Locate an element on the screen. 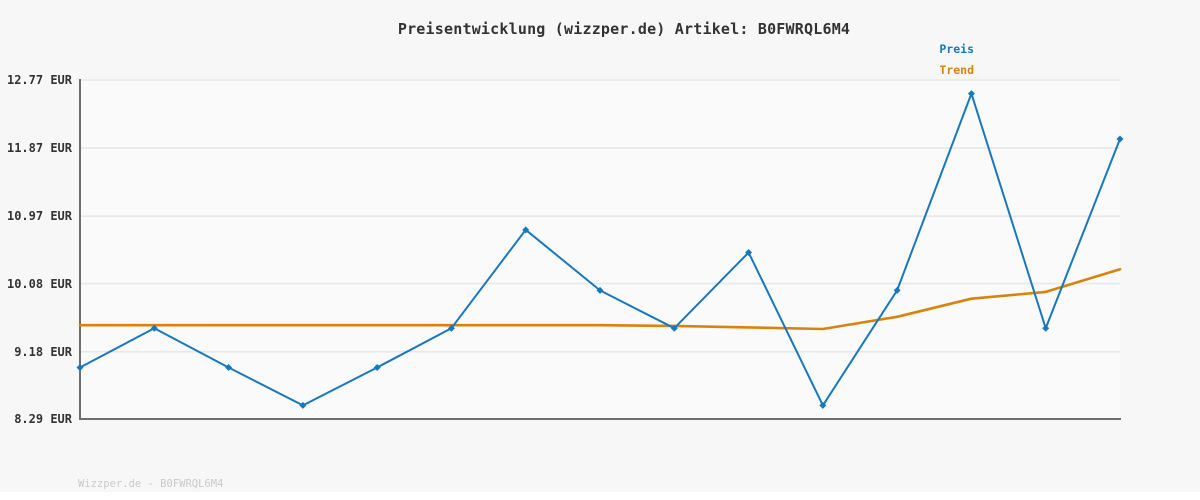 The width and height of the screenshot is (1200, 500). series-line-trend is located at coordinates (600, 299).